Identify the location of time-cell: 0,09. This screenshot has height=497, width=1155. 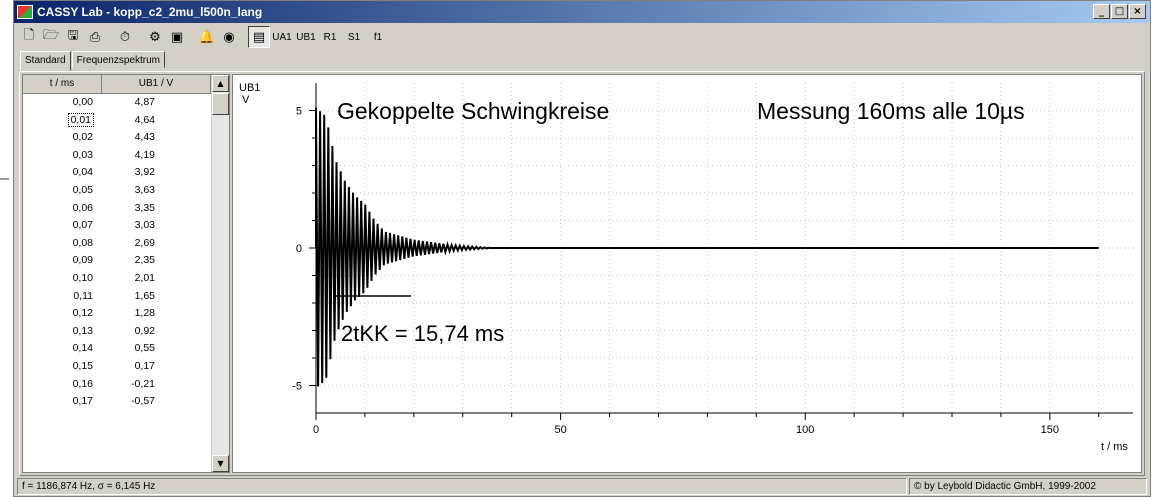
(62, 261).